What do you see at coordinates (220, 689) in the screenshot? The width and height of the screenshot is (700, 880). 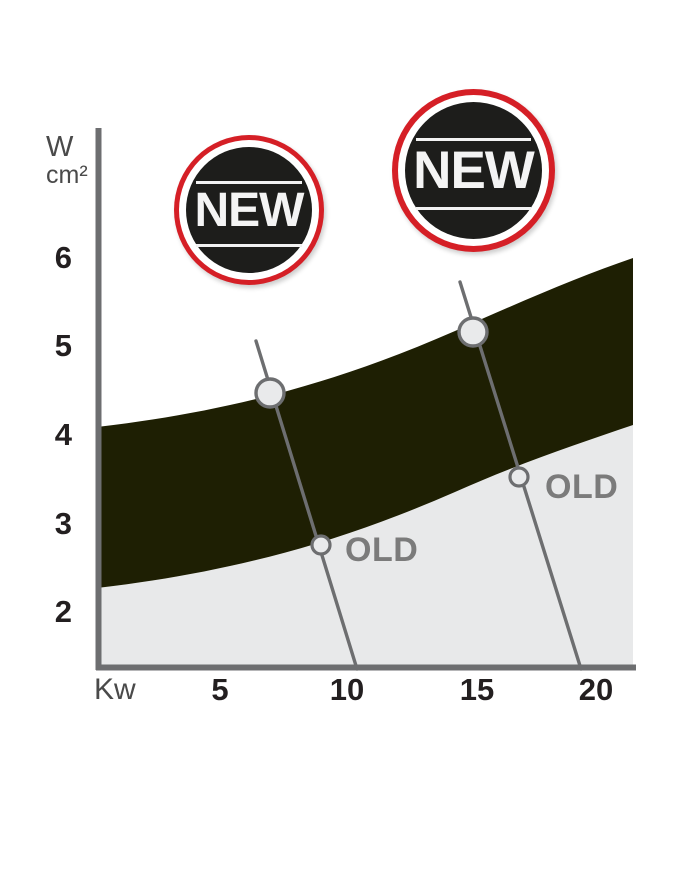 I see `x-tick-label-5: 5` at bounding box center [220, 689].